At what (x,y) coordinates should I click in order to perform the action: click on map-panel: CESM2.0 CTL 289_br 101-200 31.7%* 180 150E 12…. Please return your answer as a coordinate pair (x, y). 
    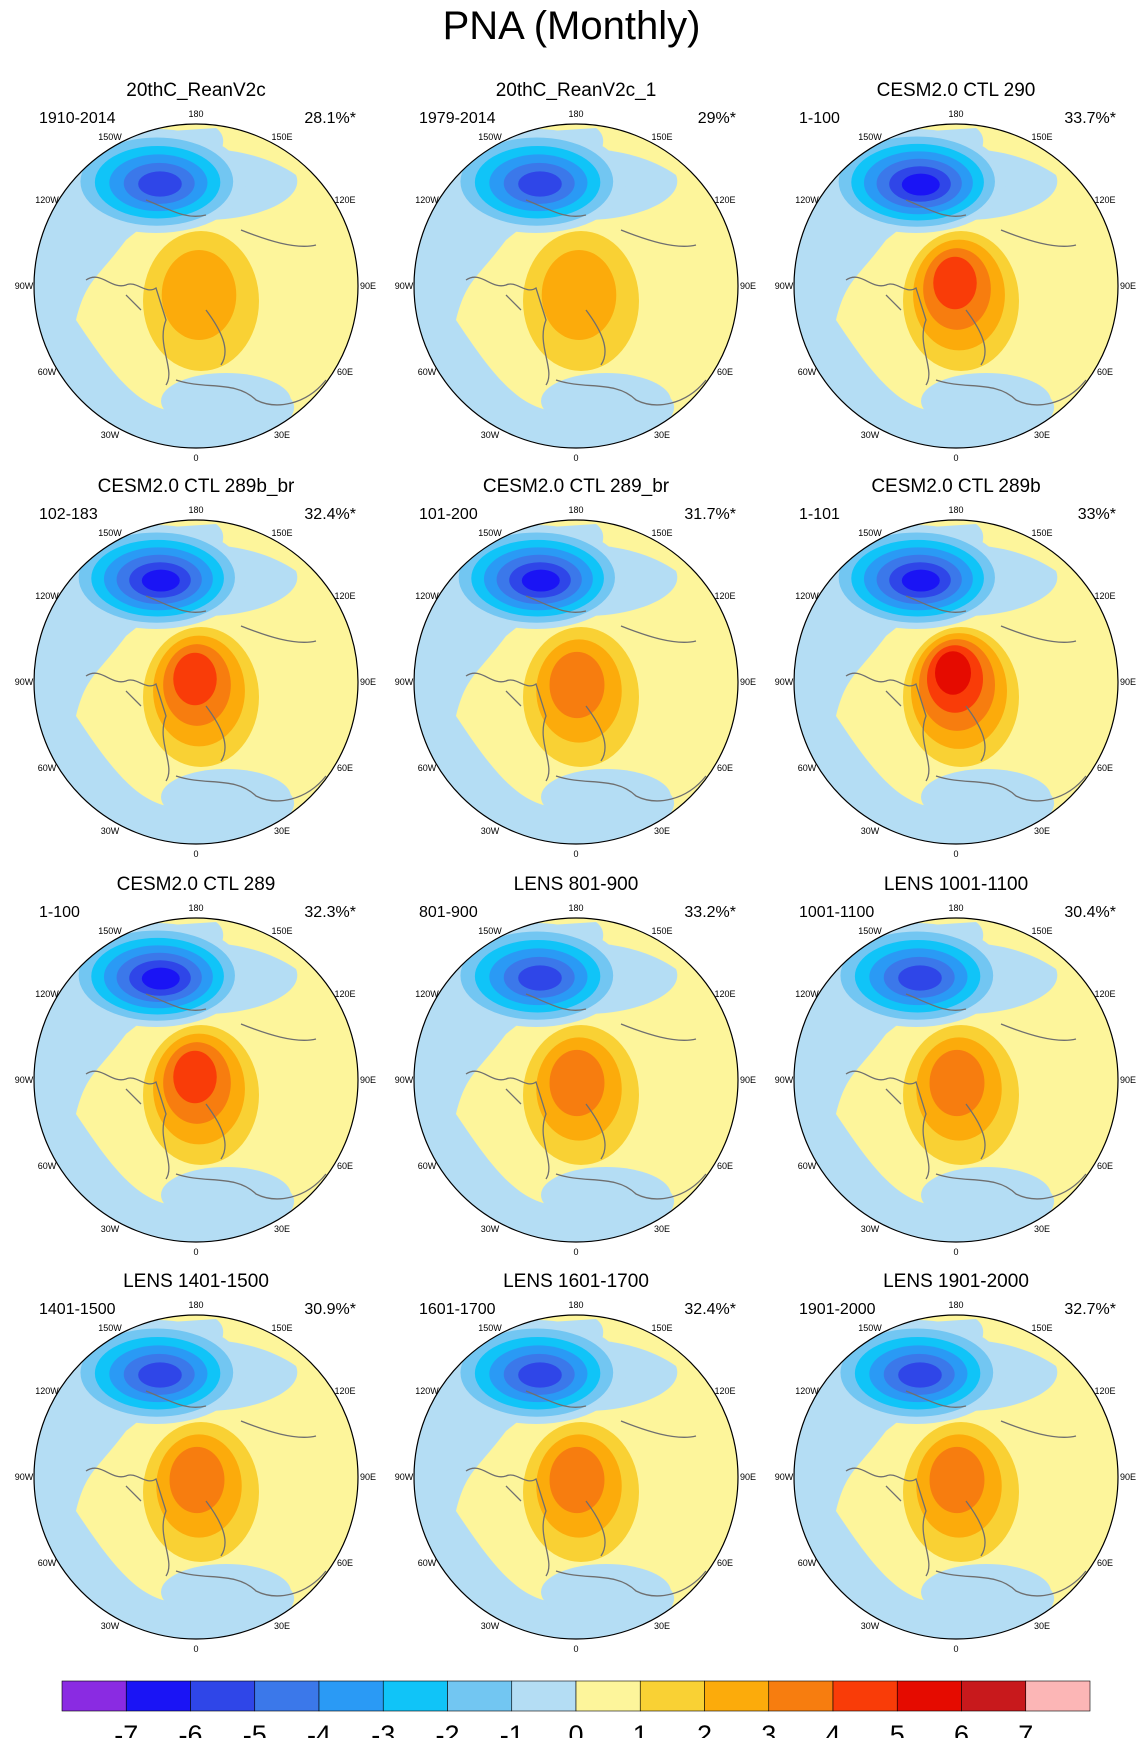
    Looking at the image, I should click on (576, 676).